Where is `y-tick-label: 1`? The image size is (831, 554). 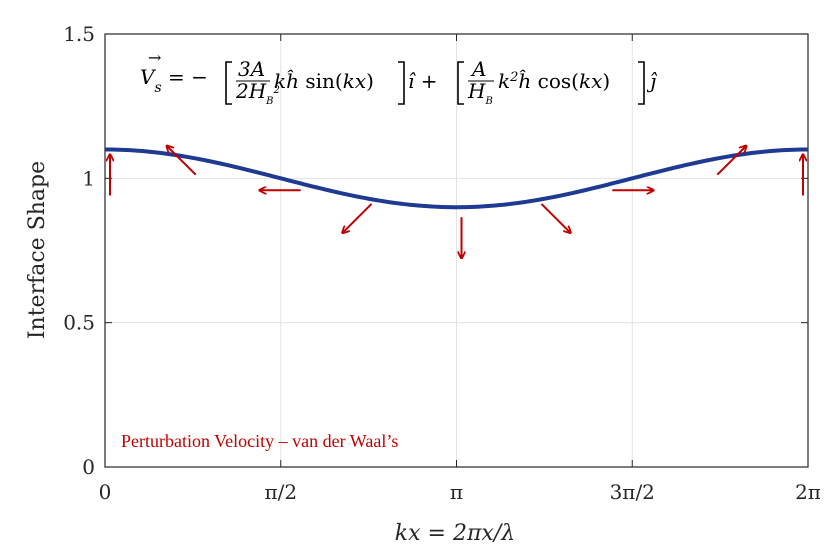 y-tick-label: 1 is located at coordinates (88, 178).